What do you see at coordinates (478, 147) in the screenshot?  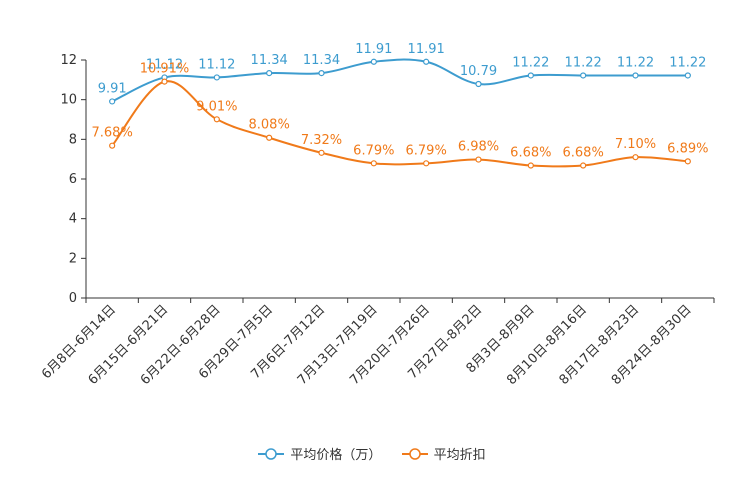 I see `data-label-discount: 6.98%` at bounding box center [478, 147].